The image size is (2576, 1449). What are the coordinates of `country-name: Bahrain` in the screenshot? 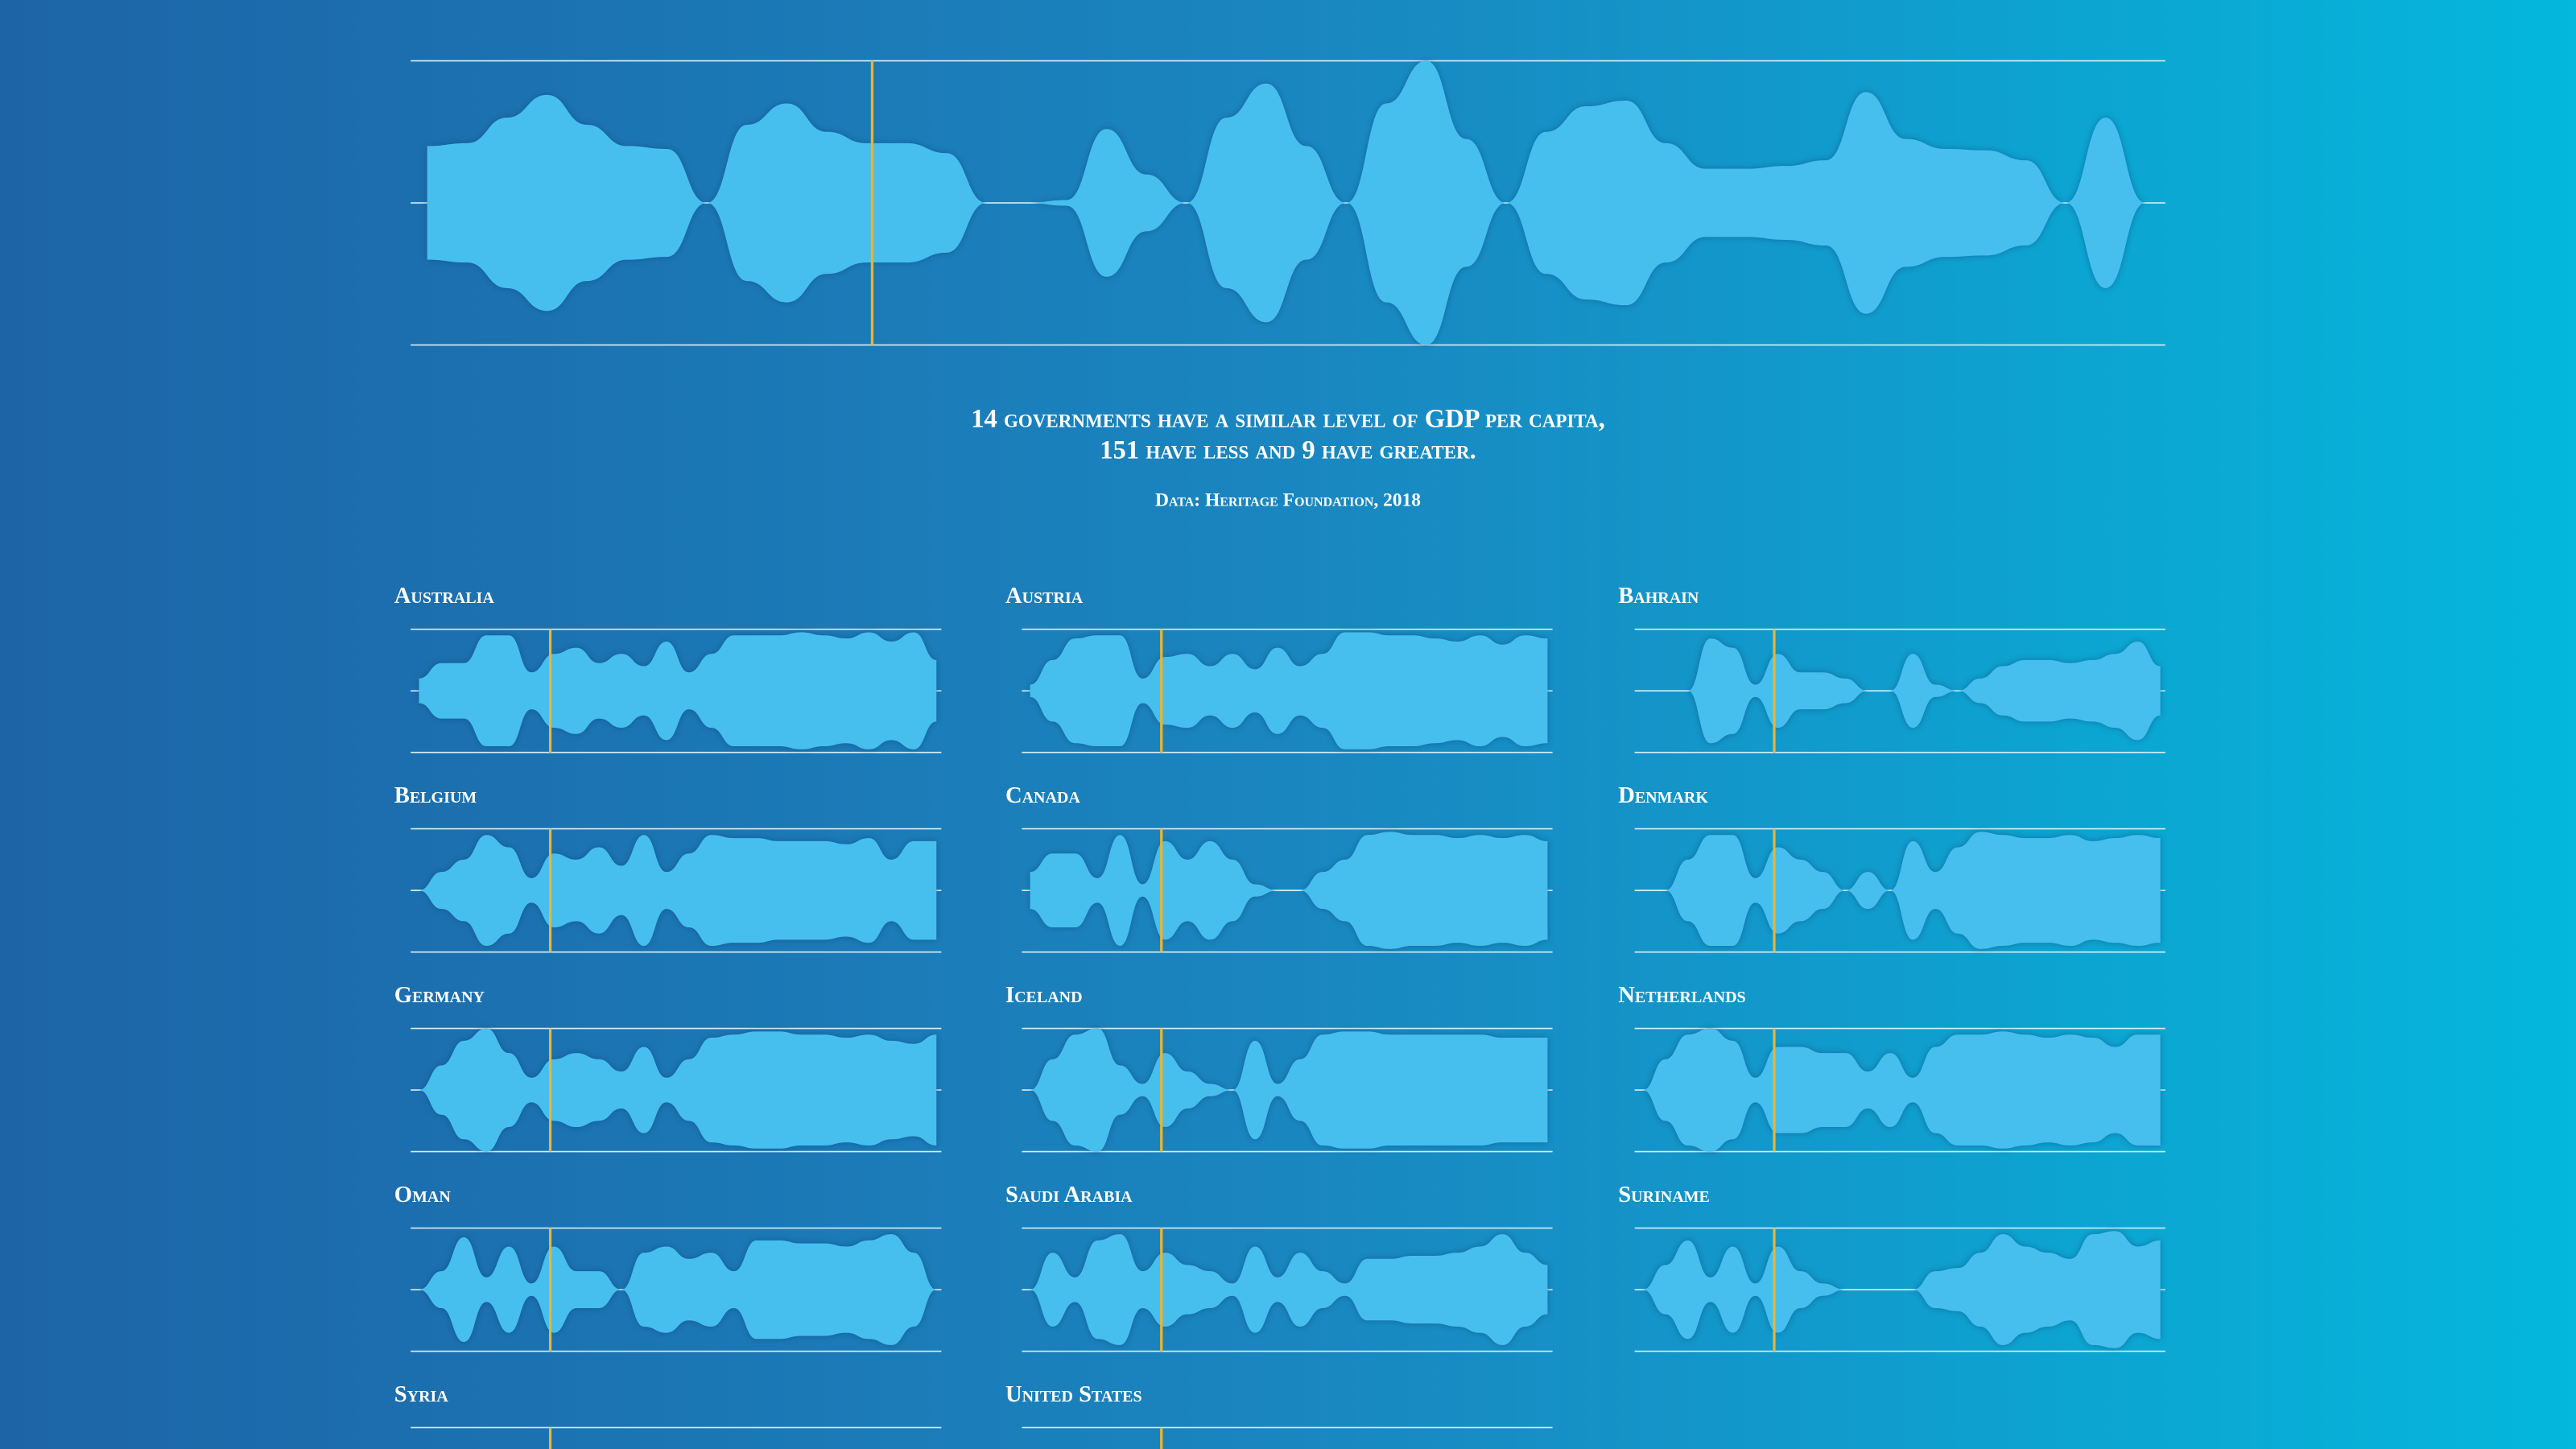 It's located at (1658, 596).